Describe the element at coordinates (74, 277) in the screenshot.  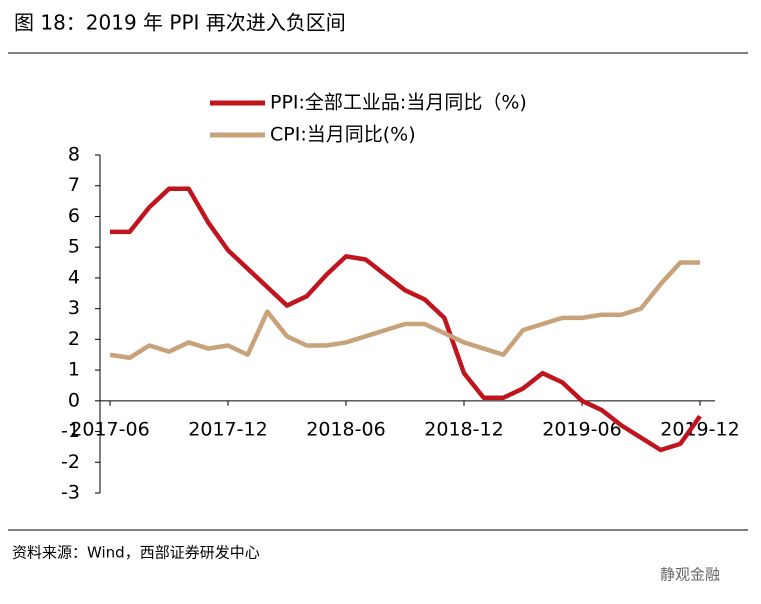
I see `y-tick-label: 4` at that location.